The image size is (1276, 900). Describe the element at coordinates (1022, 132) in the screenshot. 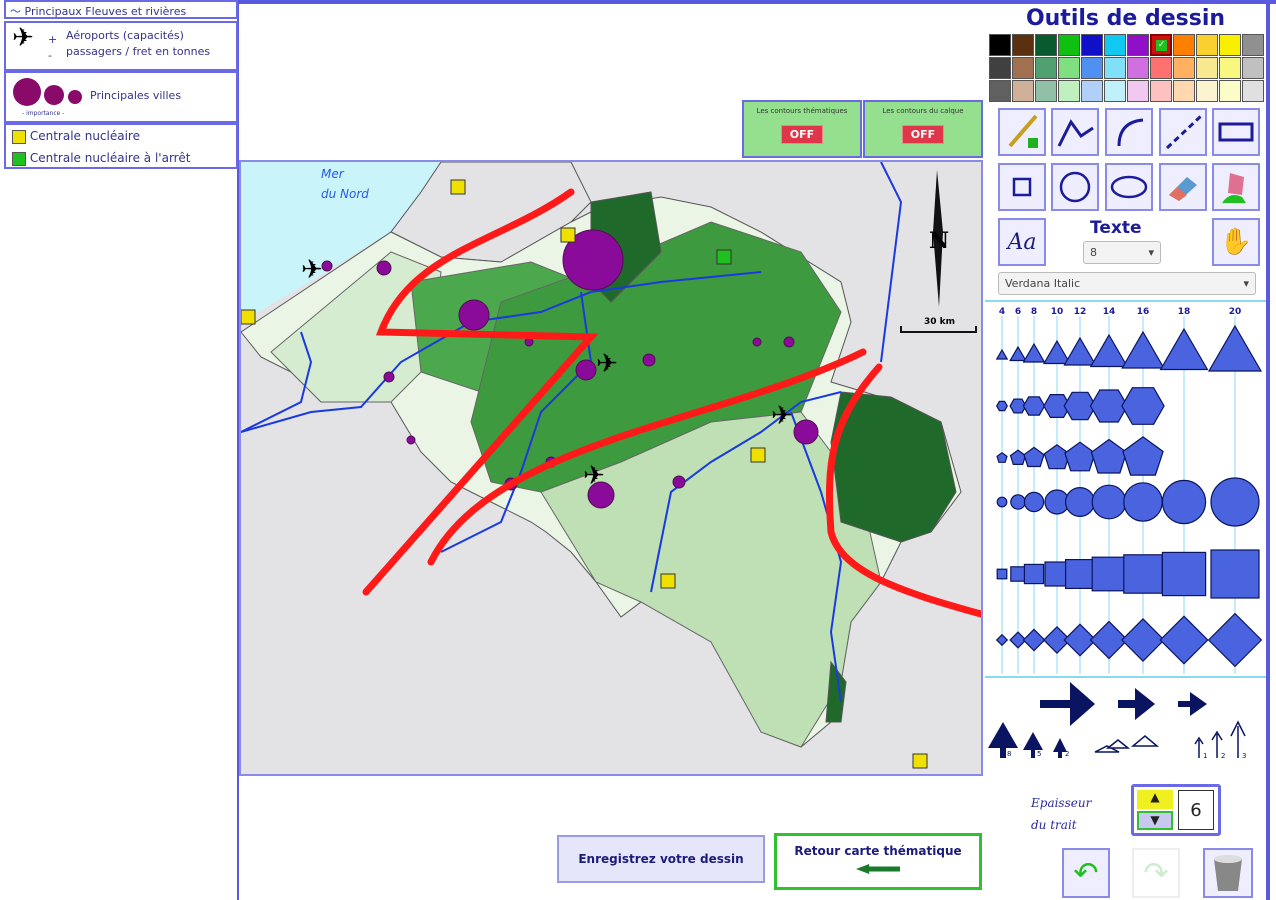

I see `pencil-button` at that location.